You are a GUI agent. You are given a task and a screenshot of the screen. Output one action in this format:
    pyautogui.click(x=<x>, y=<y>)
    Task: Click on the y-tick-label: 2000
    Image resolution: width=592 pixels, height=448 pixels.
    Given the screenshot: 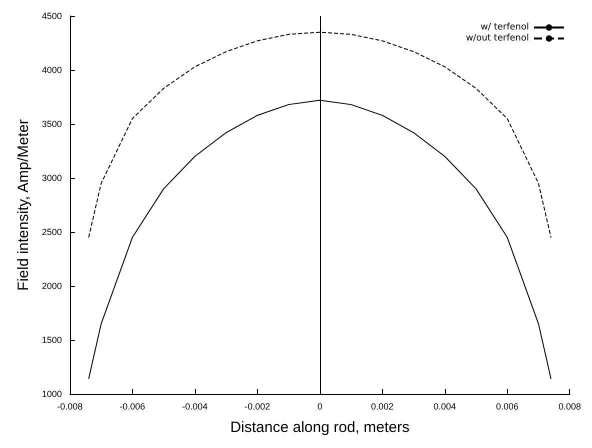 What is the action you would take?
    pyautogui.click(x=52, y=286)
    